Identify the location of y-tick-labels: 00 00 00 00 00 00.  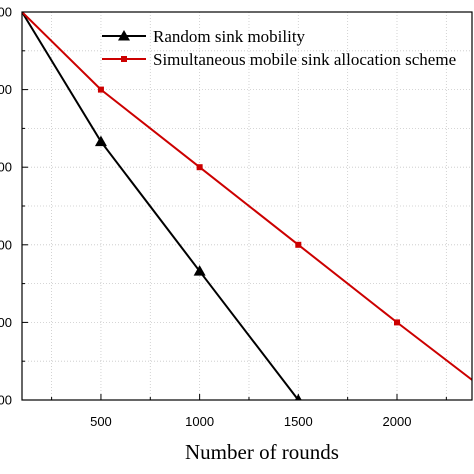
(6, 206).